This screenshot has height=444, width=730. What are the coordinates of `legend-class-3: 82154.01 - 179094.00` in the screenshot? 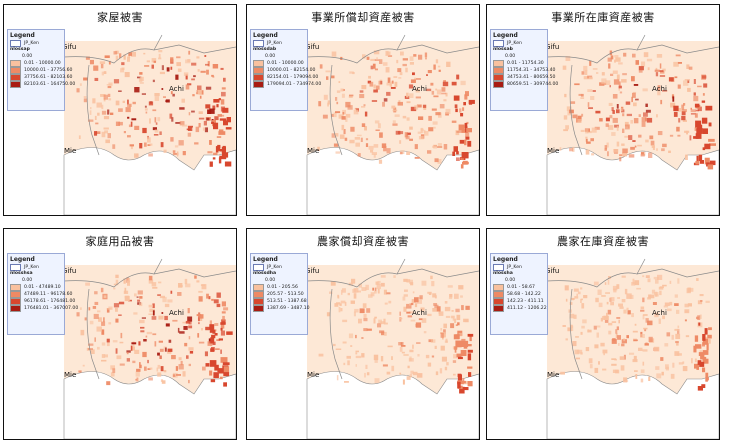 It's located at (285, 77).